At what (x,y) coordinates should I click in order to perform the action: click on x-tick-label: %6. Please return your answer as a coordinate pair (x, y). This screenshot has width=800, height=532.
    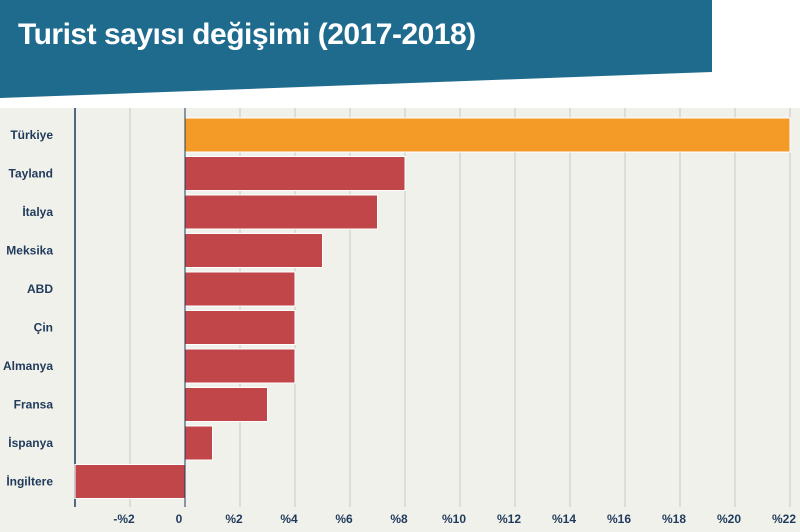
    Looking at the image, I should click on (344, 519).